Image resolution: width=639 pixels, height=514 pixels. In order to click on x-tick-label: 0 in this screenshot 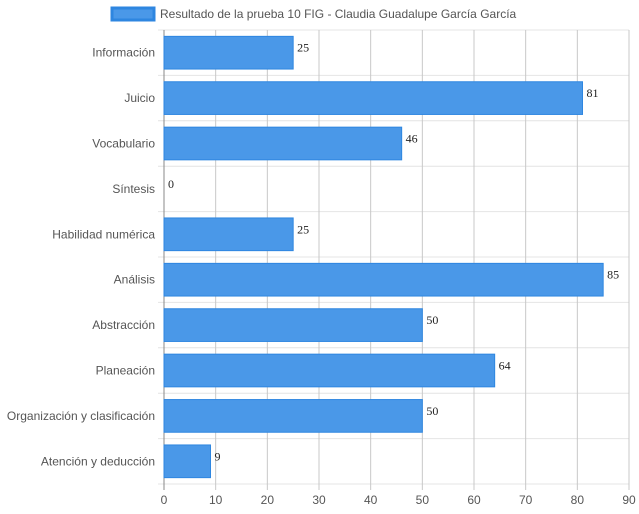, I will do `click(164, 500)`.